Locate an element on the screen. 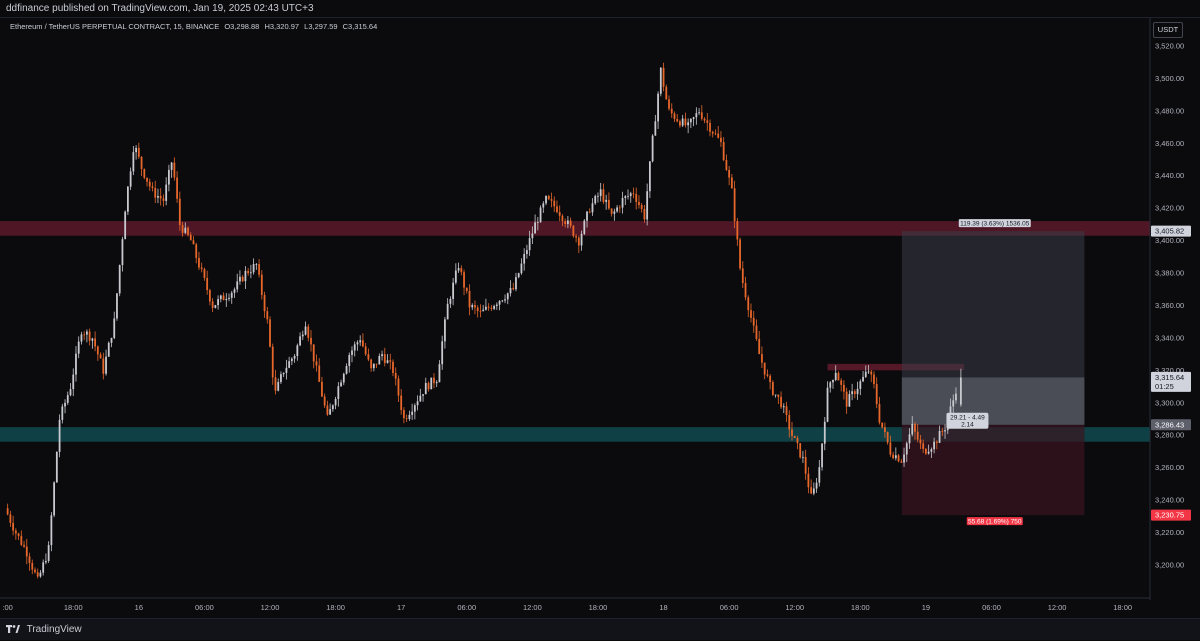  currency-button: USDT is located at coordinates (1168, 30).